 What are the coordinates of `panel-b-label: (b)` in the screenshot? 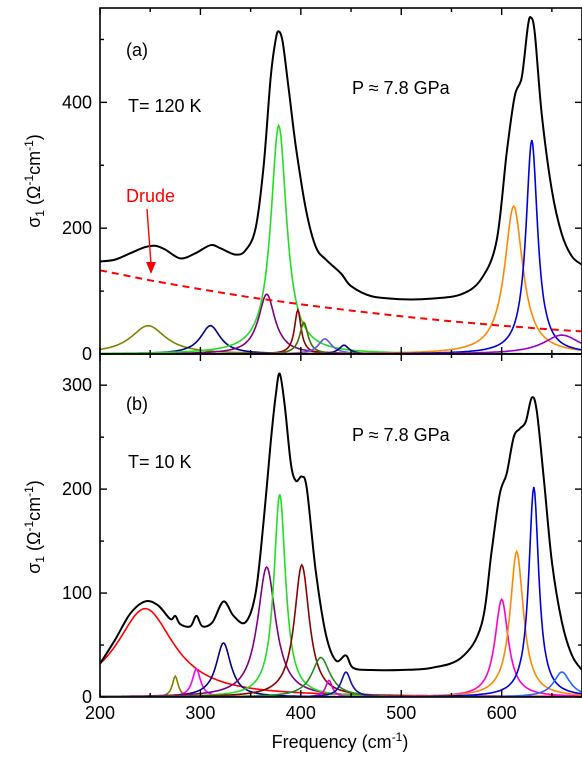 It's located at (137, 404).